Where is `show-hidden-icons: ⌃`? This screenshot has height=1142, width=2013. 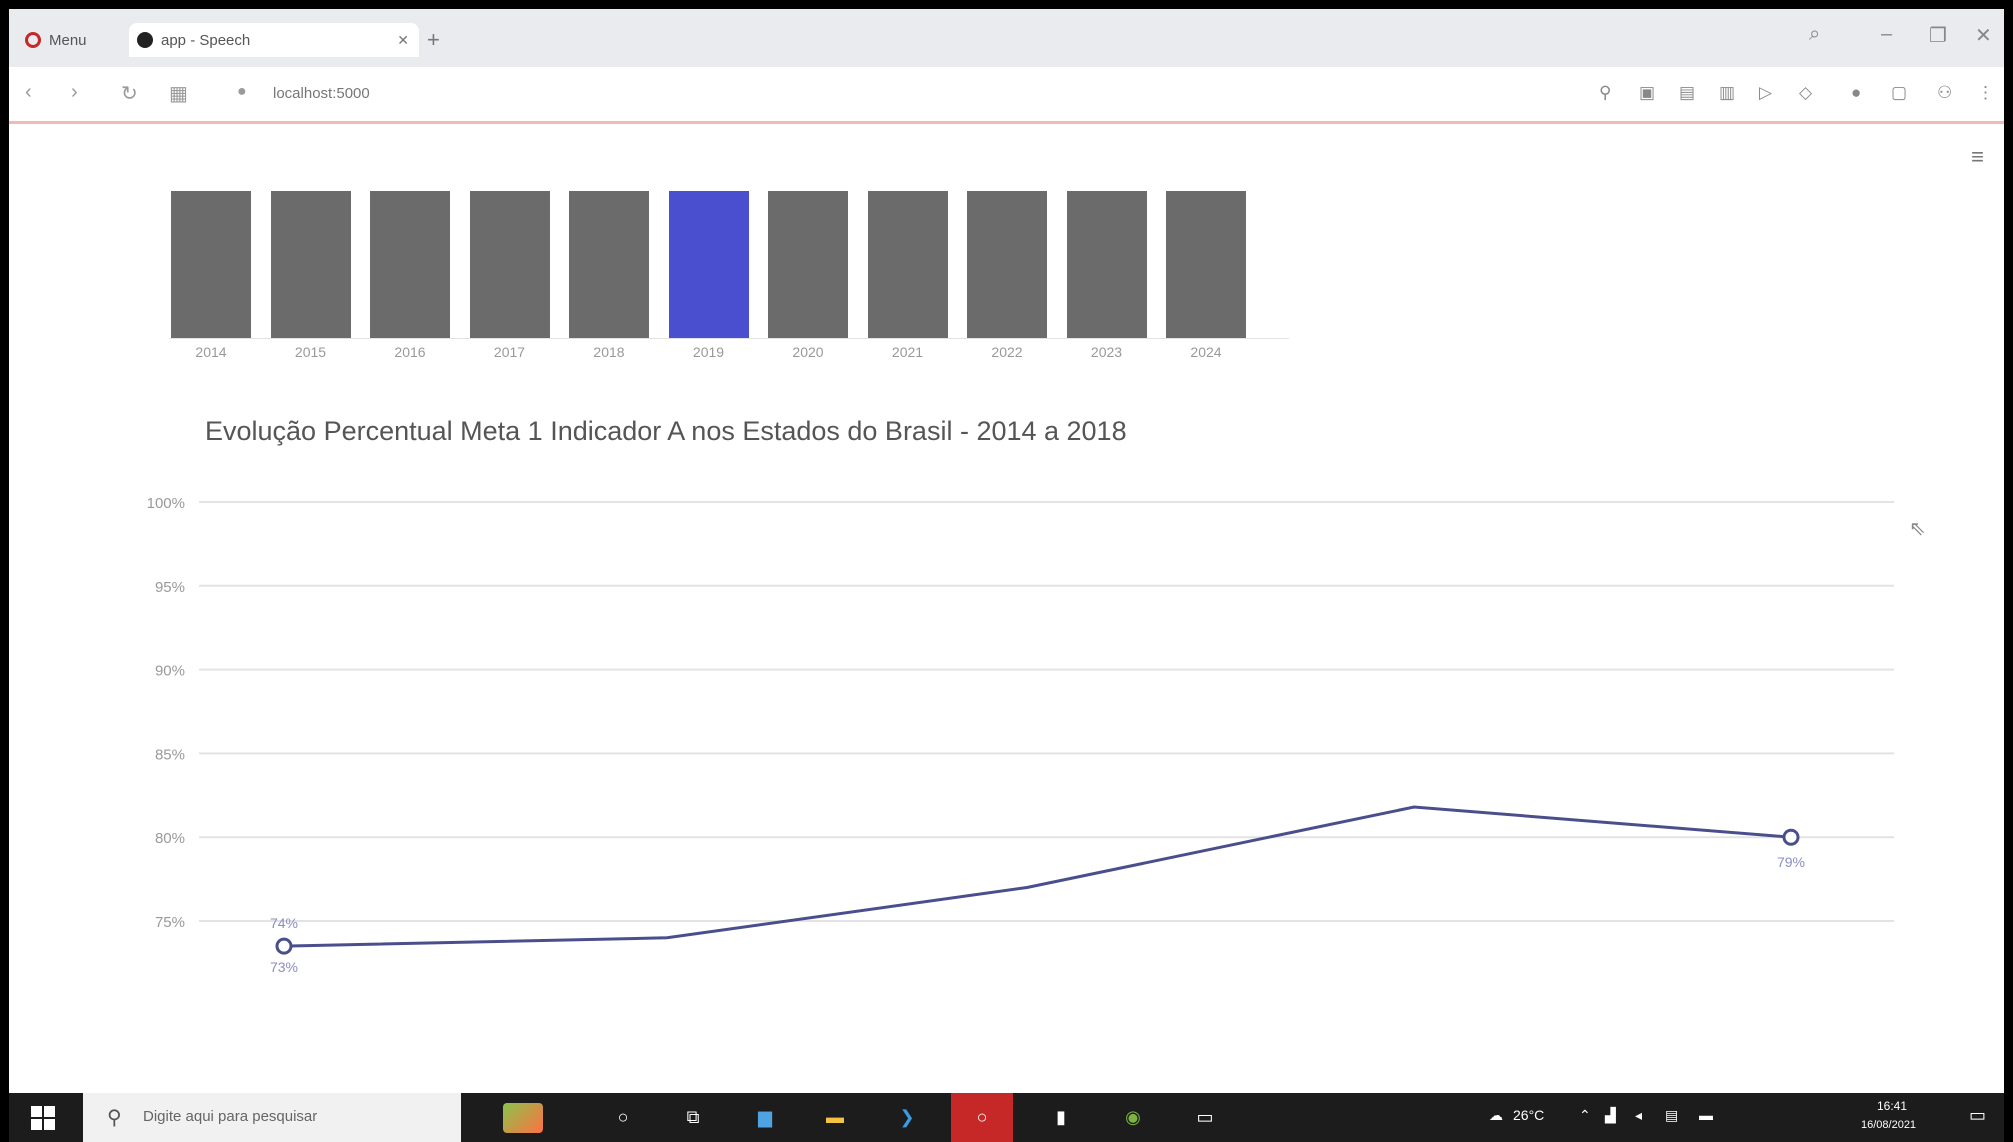 show-hidden-icons: ⌃ is located at coordinates (1585, 1115).